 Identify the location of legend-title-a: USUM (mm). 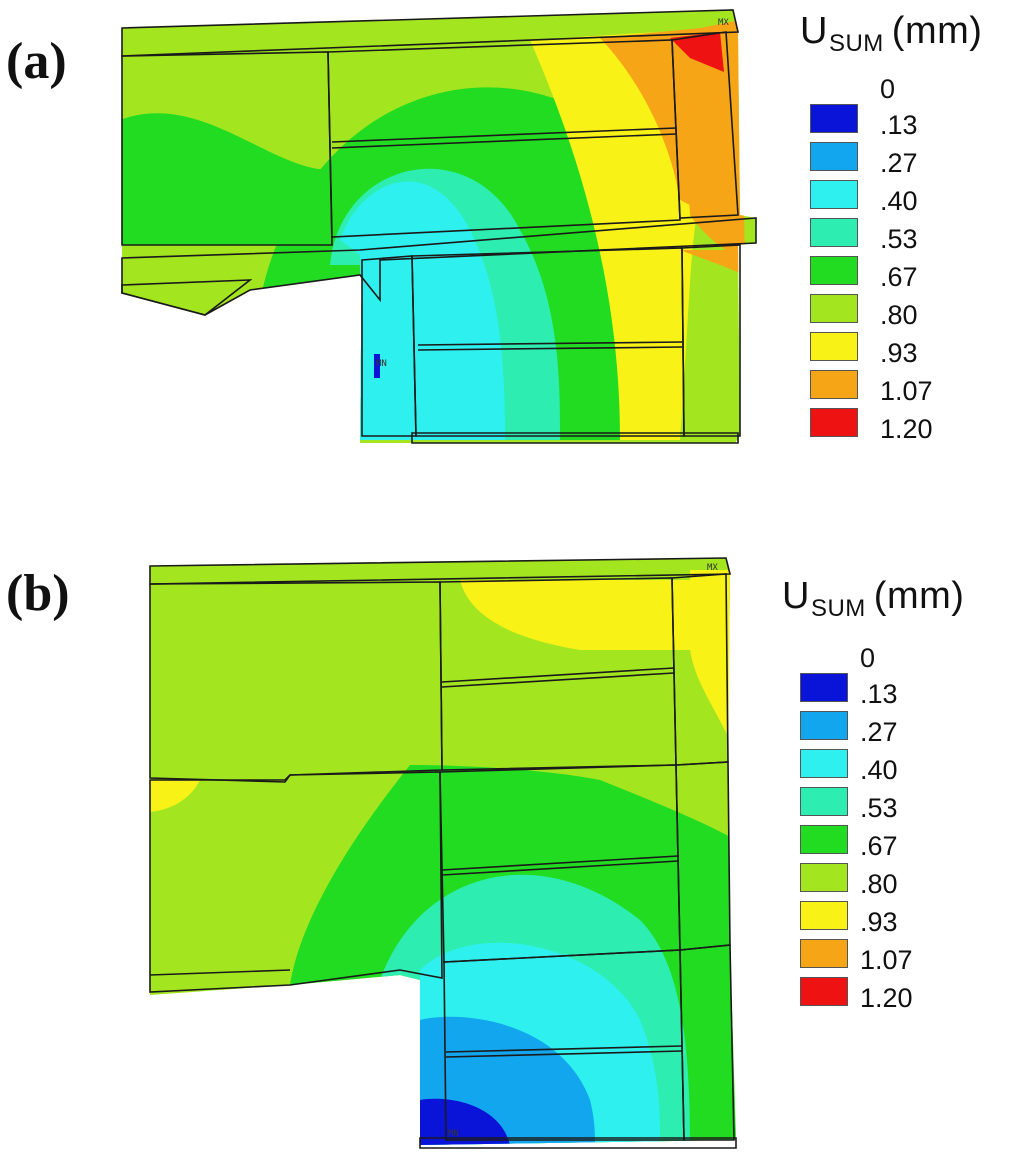
(891, 34).